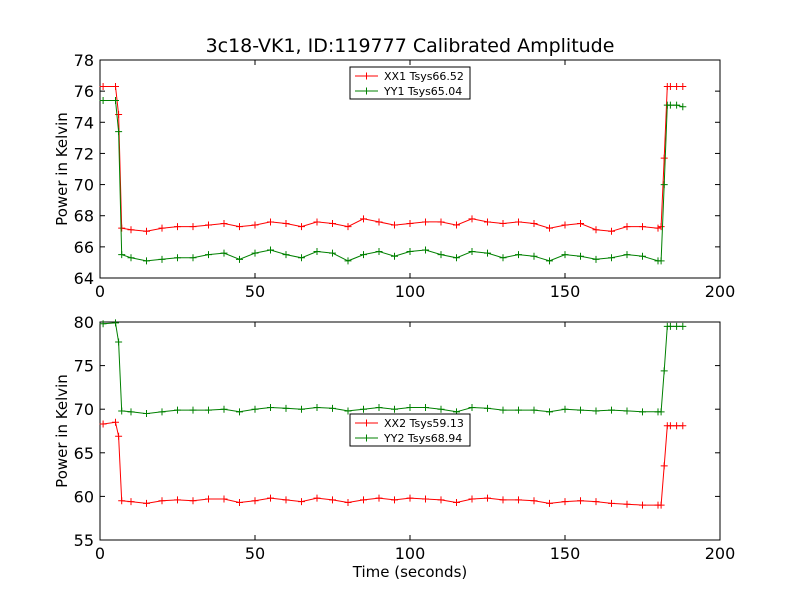 The width and height of the screenshot is (800, 604). Describe the element at coordinates (255, 291) in the screenshot. I see `x-tick-label: 50` at that location.